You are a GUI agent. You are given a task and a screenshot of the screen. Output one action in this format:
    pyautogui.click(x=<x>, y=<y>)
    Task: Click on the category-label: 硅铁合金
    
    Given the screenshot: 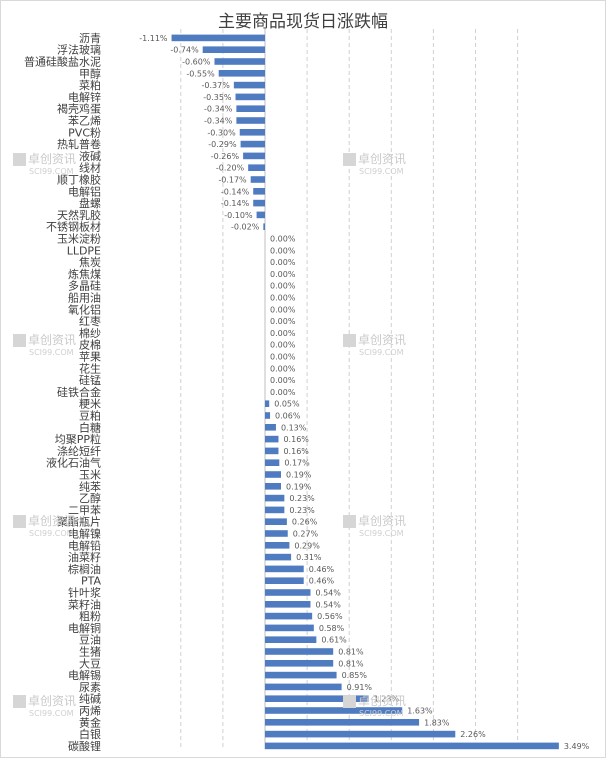 What is the action you would take?
    pyautogui.click(x=79, y=392)
    